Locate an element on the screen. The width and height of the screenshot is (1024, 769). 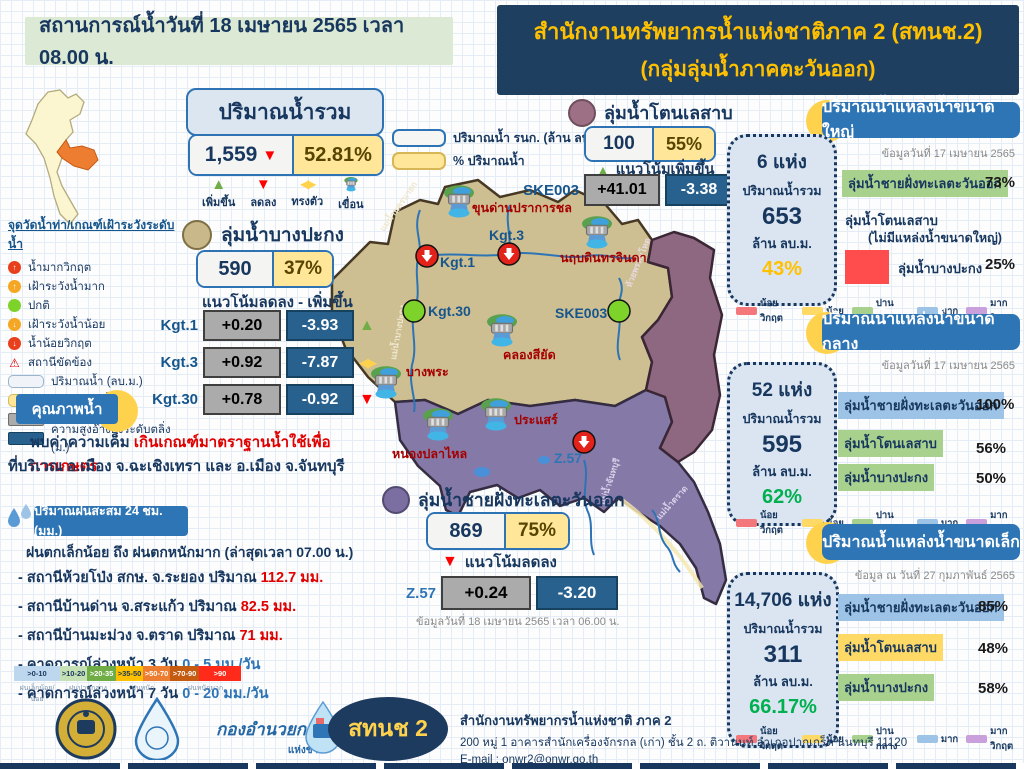
station-bank-box: -3.38 is located at coordinates (699, 190).